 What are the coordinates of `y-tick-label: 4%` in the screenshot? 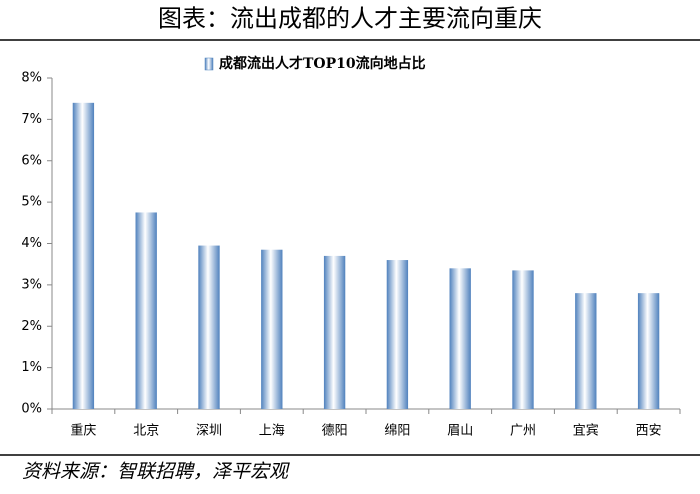 It's located at (31, 243).